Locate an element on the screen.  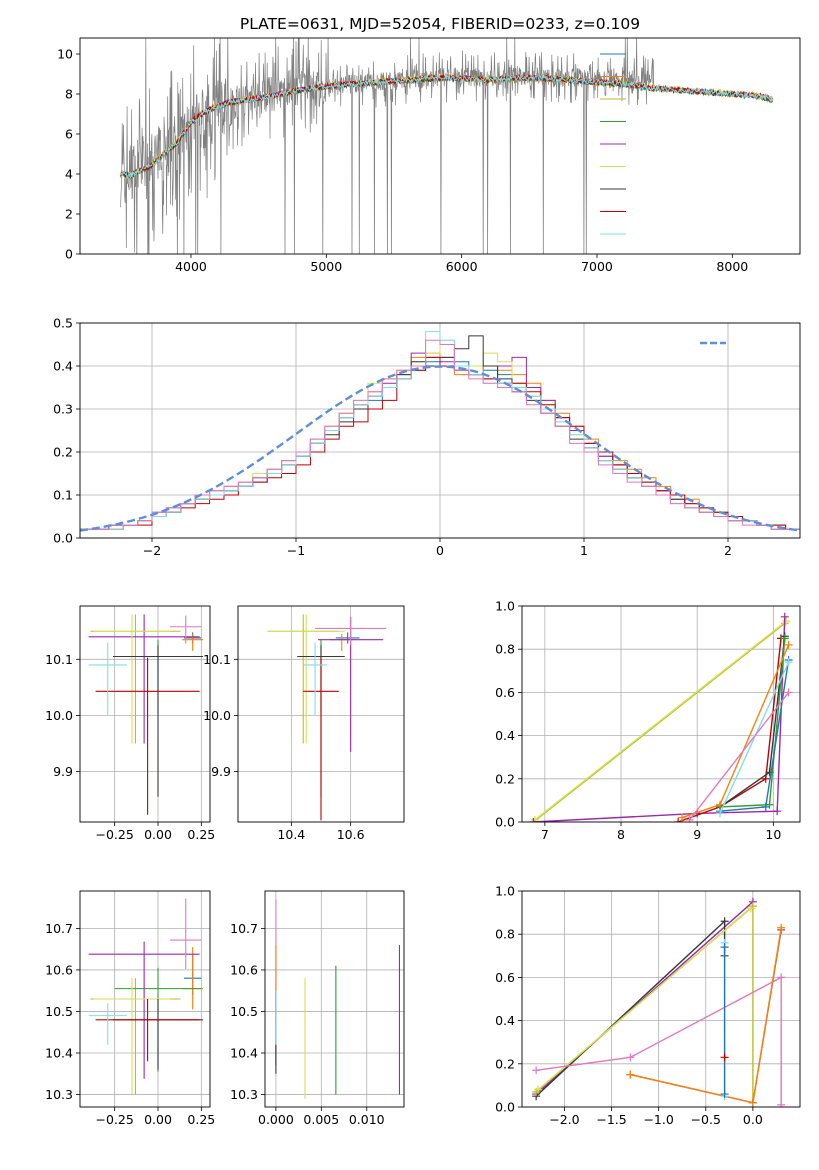
spectrum-plot-area is located at coordinates (447, 146).